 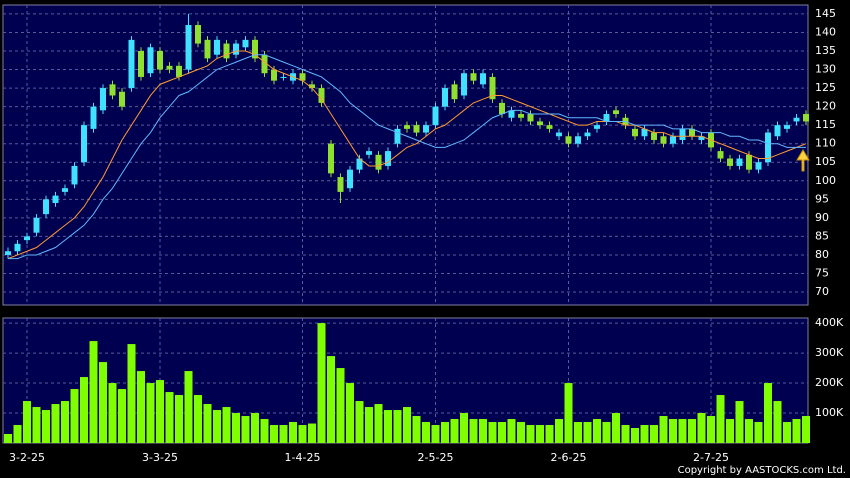 I want to click on signal-arrow, so click(x=803, y=160).